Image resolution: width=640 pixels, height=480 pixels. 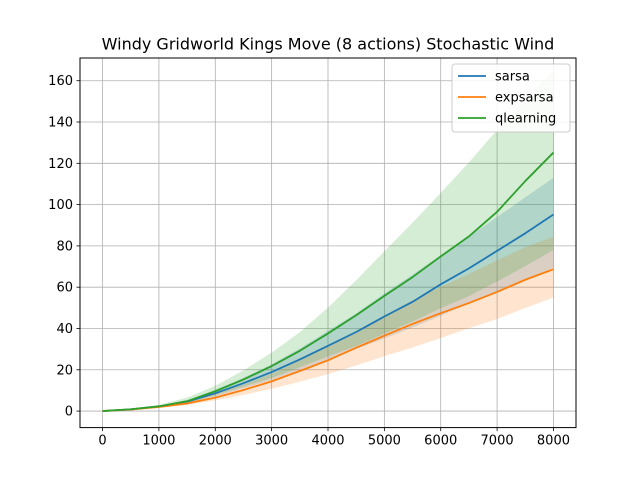 What do you see at coordinates (327, 441) in the screenshot?
I see `x-tick-label: 4000` at bounding box center [327, 441].